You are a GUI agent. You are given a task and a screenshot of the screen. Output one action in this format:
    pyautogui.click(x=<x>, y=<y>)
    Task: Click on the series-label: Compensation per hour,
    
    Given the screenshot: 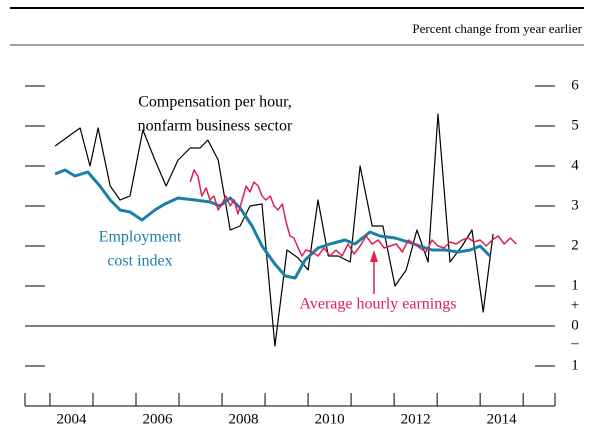 What is the action you would take?
    pyautogui.click(x=215, y=102)
    